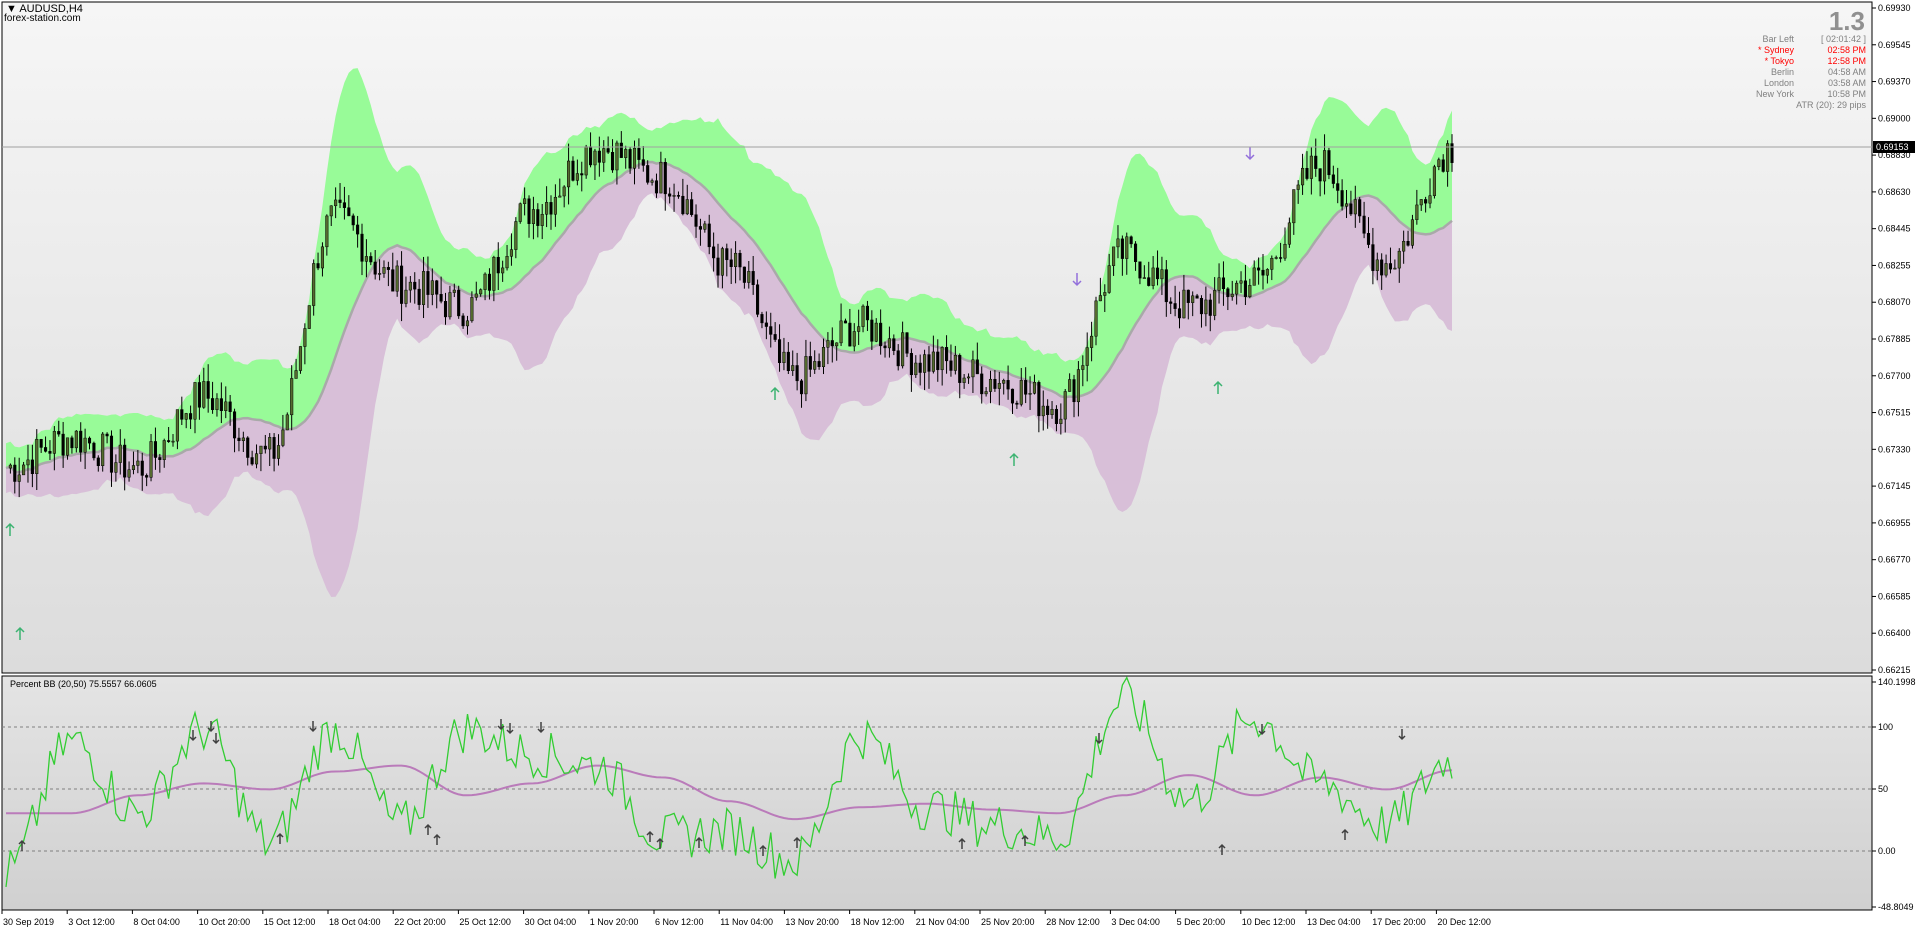  I want to click on price-tick-label: 0.67145, so click(1894, 486).